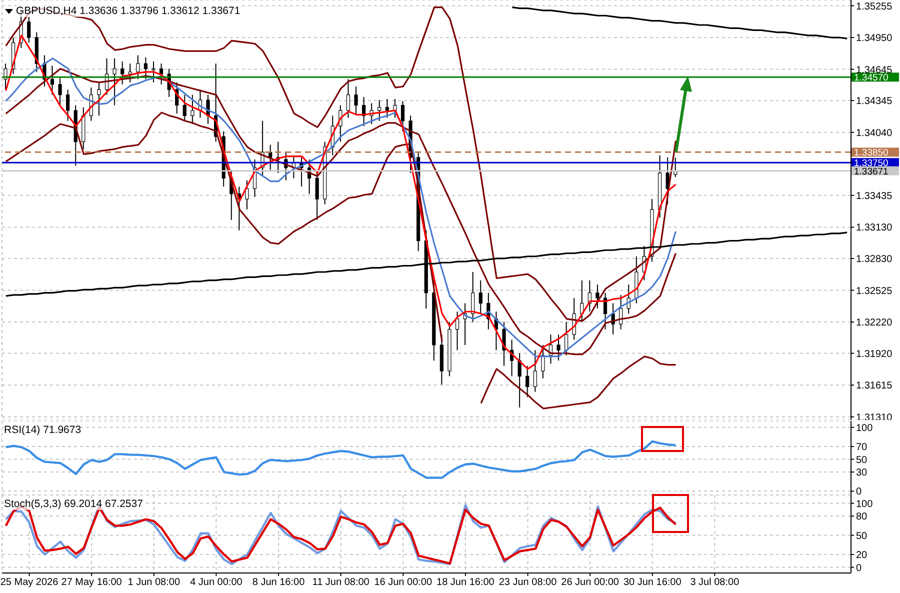 The image size is (900, 593). Describe the element at coordinates (874, 354) in the screenshot. I see `y-tick-label: 1.31920` at that location.